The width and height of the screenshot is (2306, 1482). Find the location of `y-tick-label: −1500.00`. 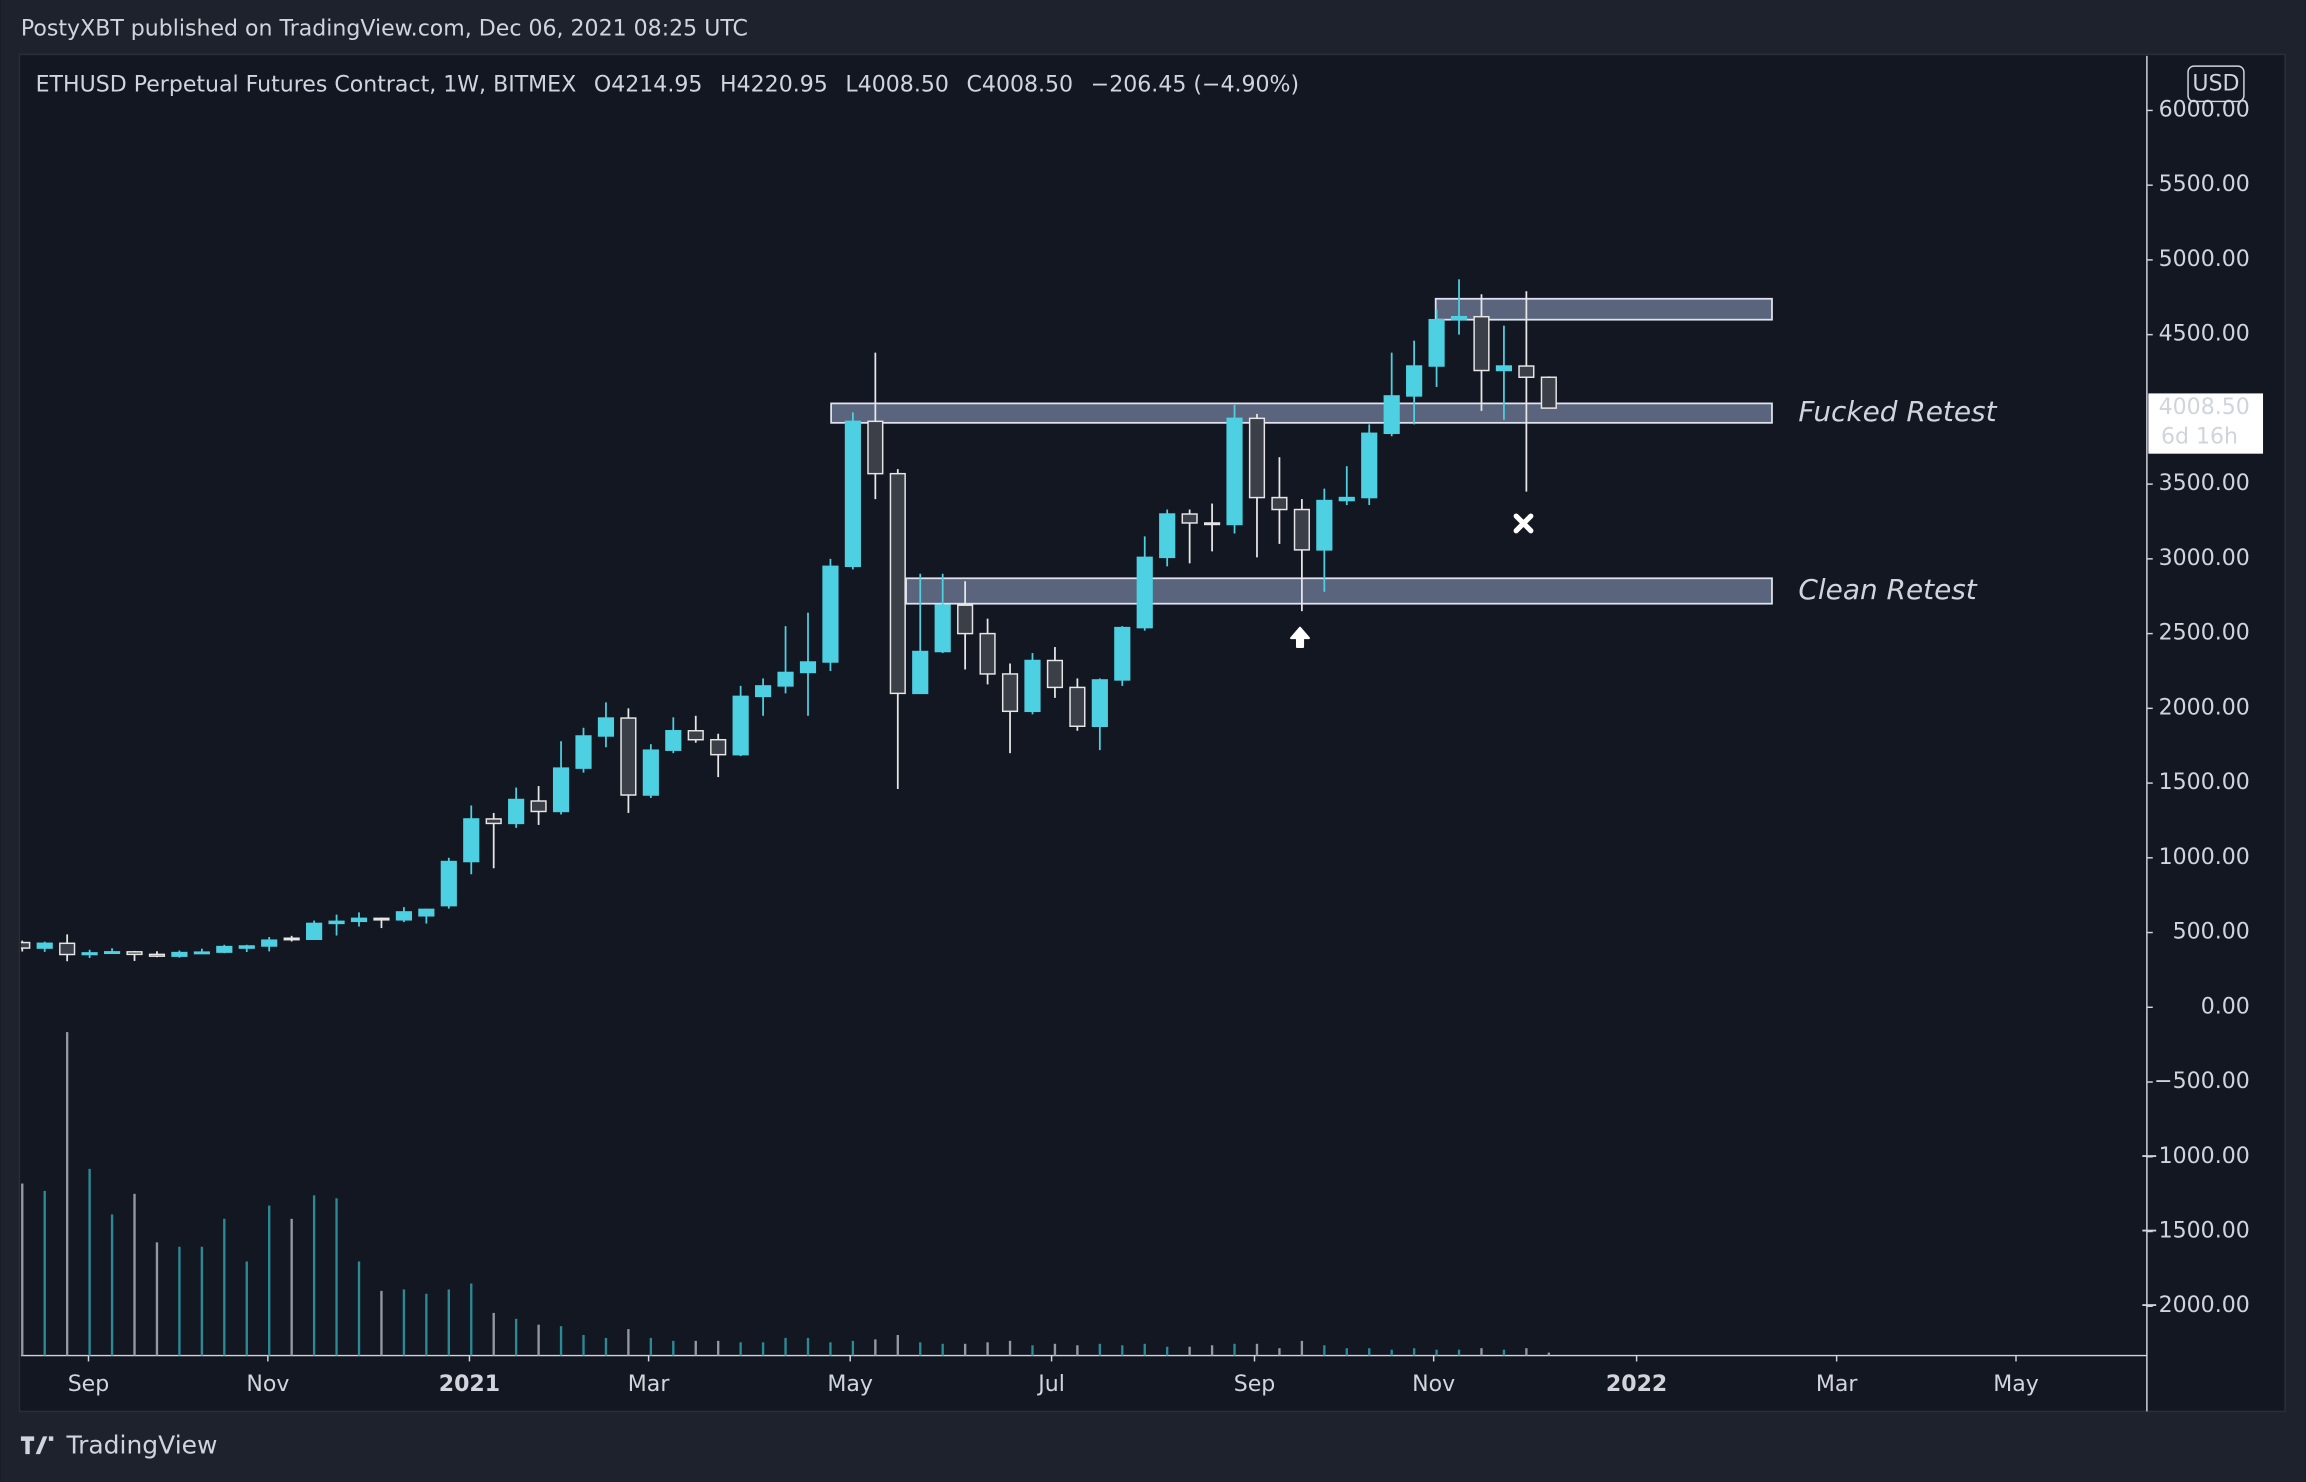

y-tick-label: −1500.00 is located at coordinates (2195, 1230).